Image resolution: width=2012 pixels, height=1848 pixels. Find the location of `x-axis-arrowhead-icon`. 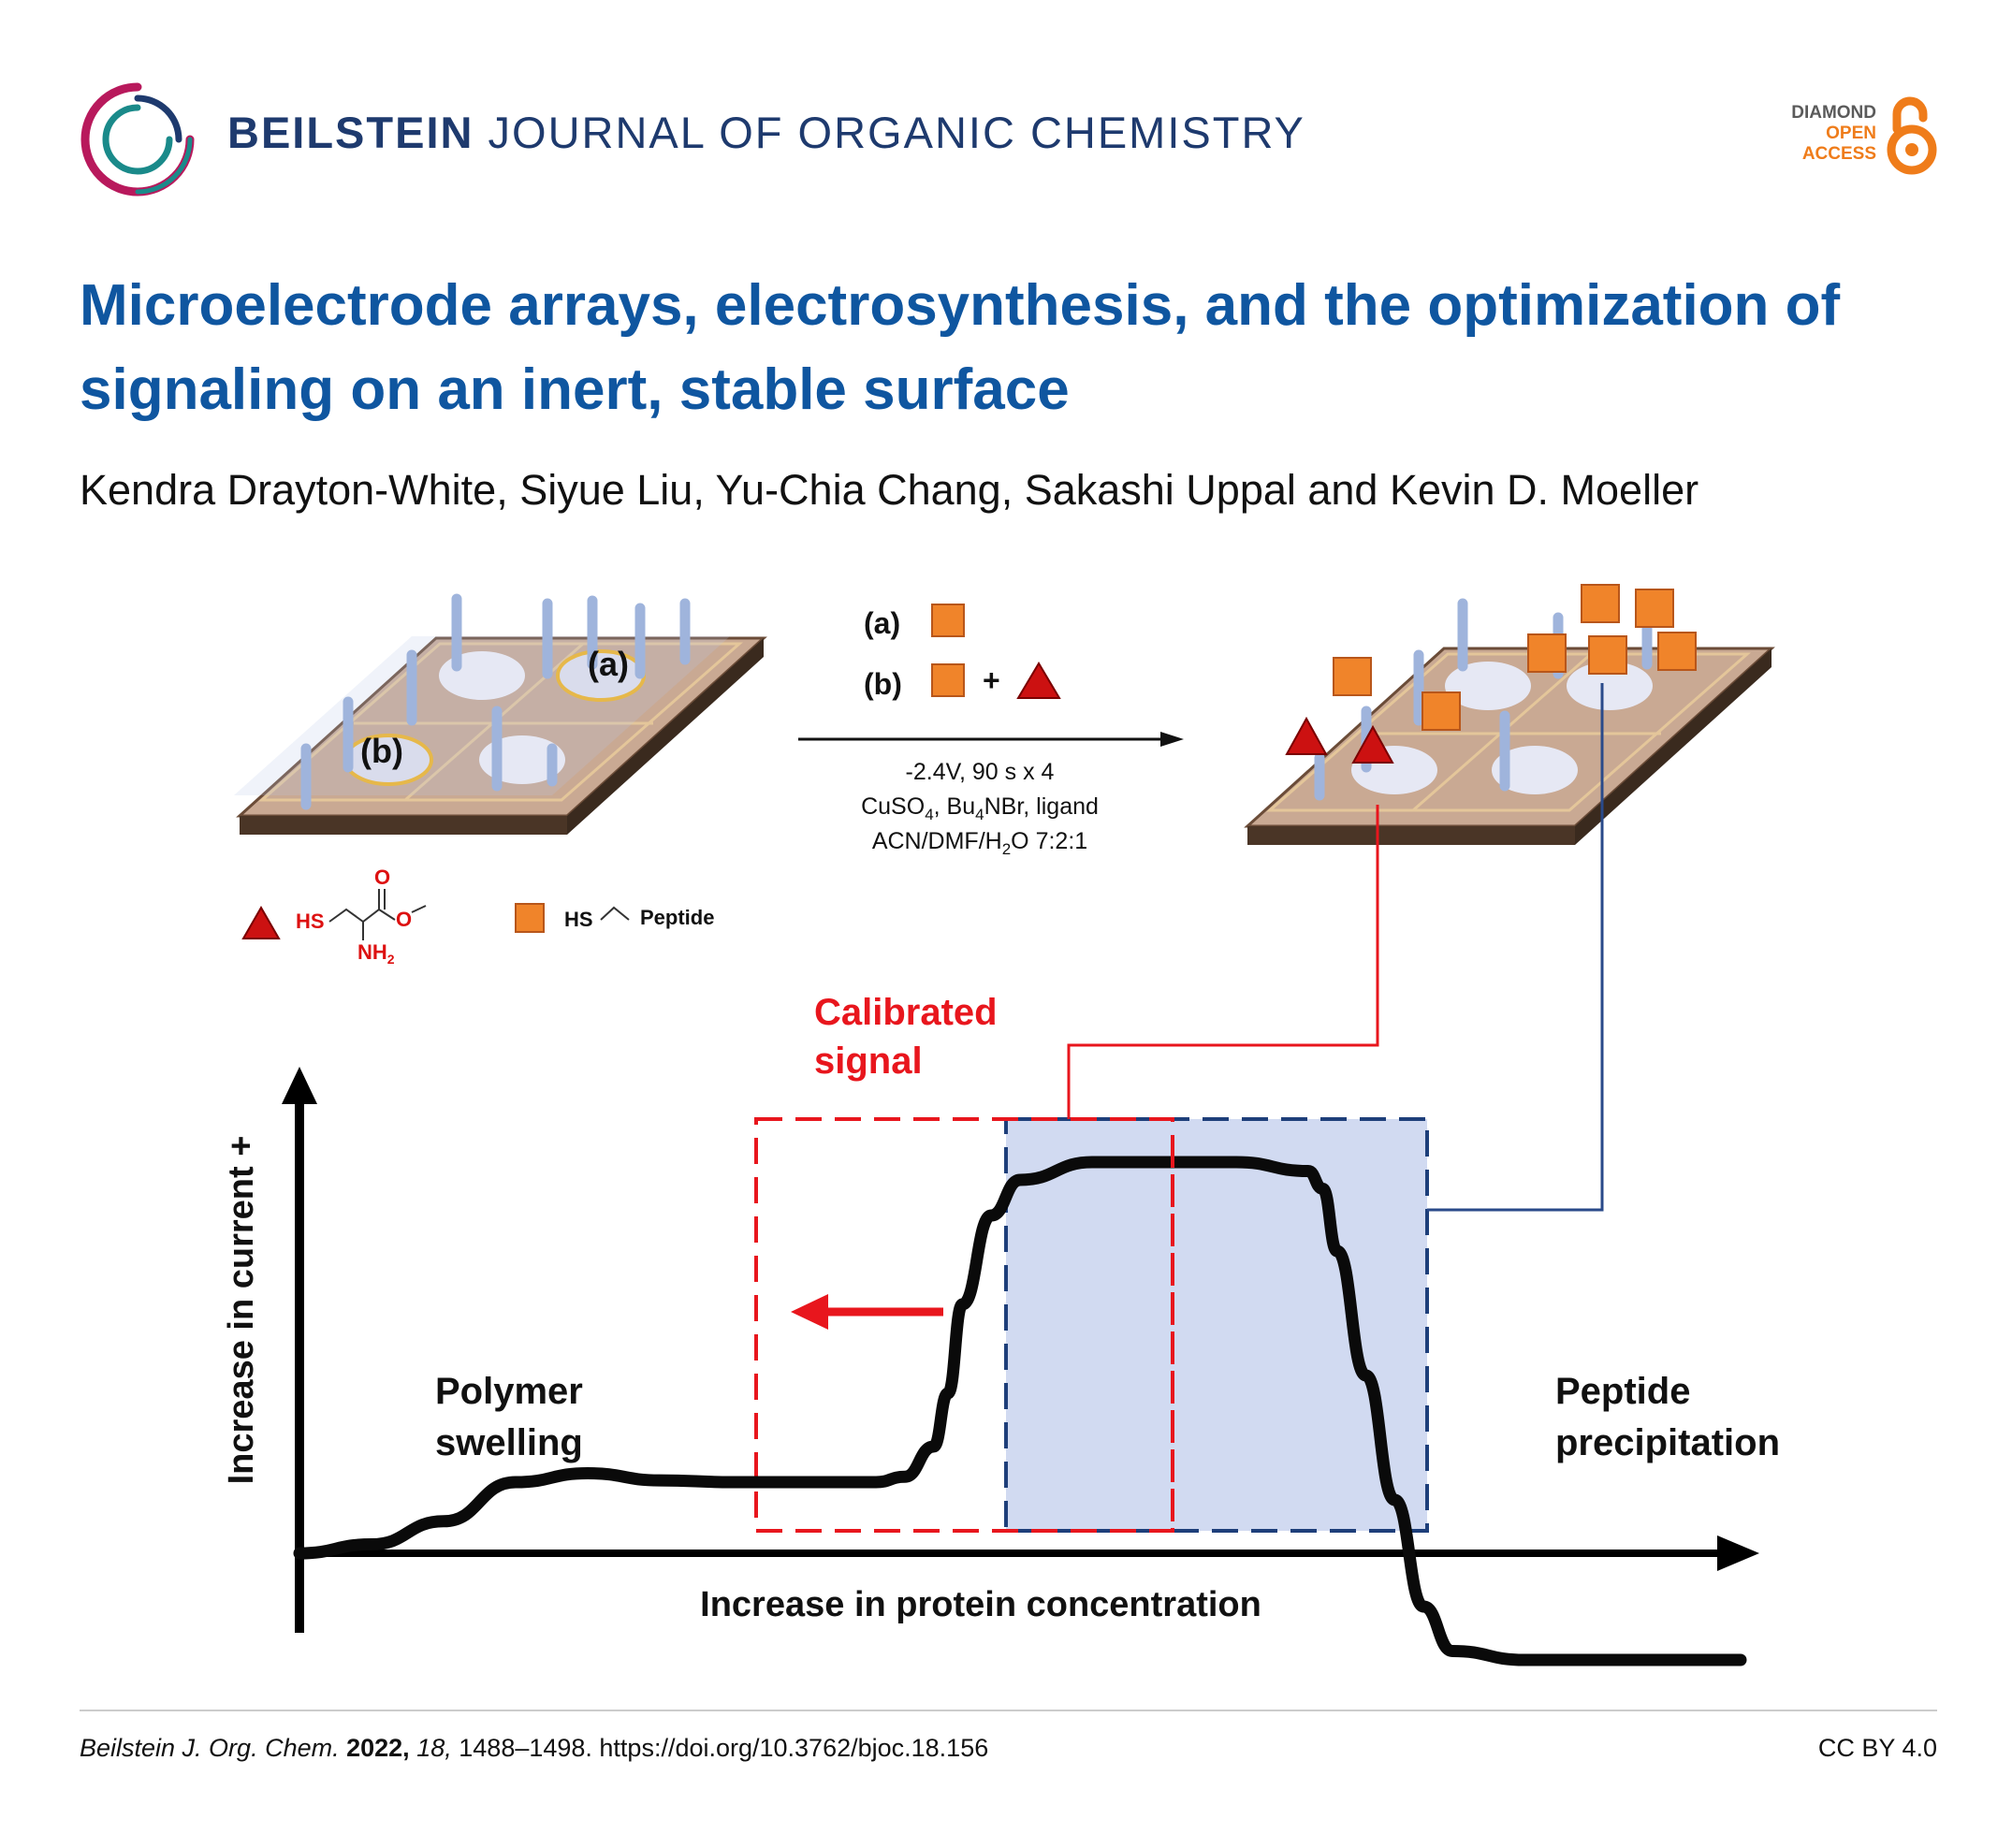

x-axis-arrowhead-icon is located at coordinates (1738, 1553).